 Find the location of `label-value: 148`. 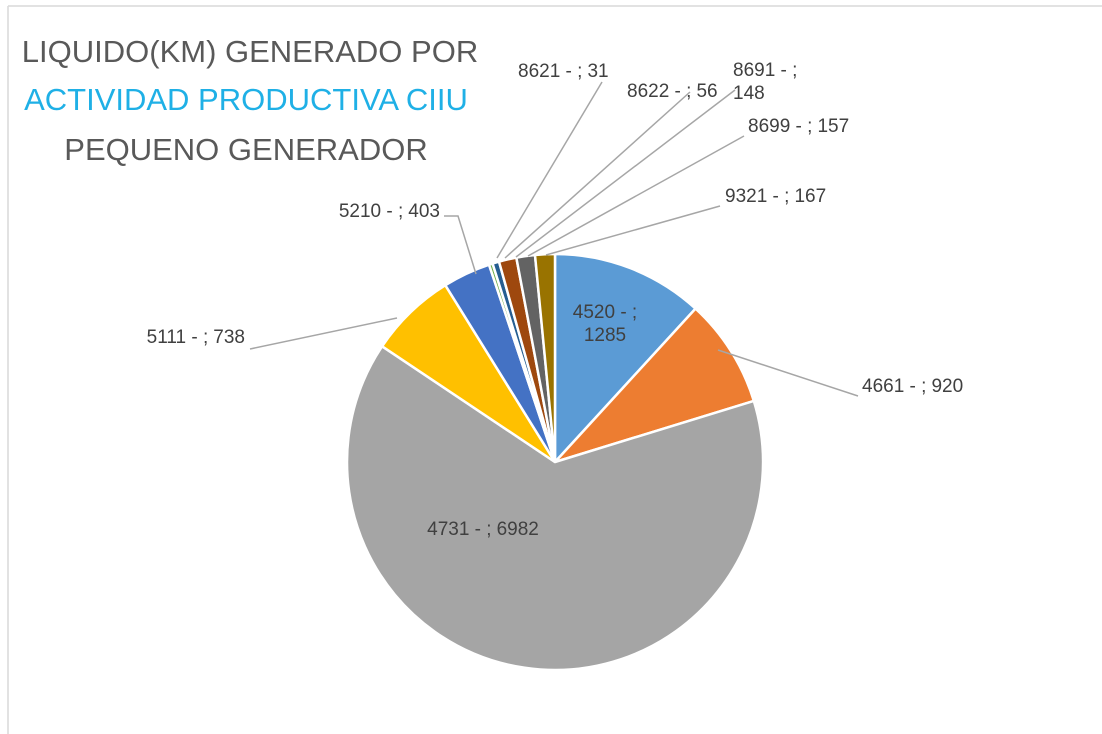

label-value: 148 is located at coordinates (749, 93).